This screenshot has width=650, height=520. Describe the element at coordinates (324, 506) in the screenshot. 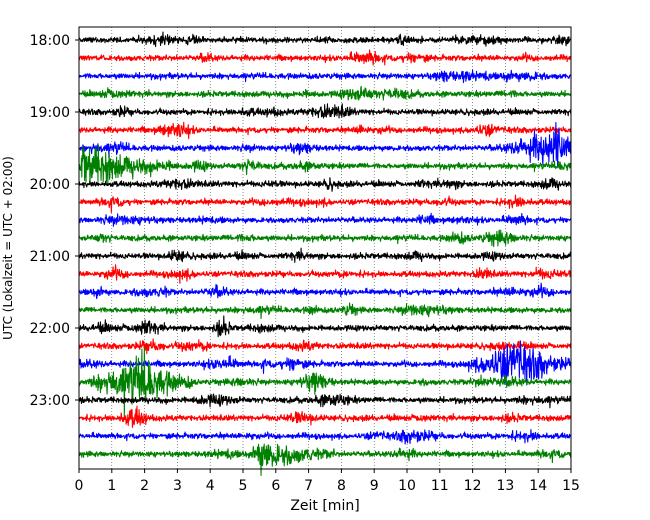

I see `x-axis-label: Zeit [min]` at that location.